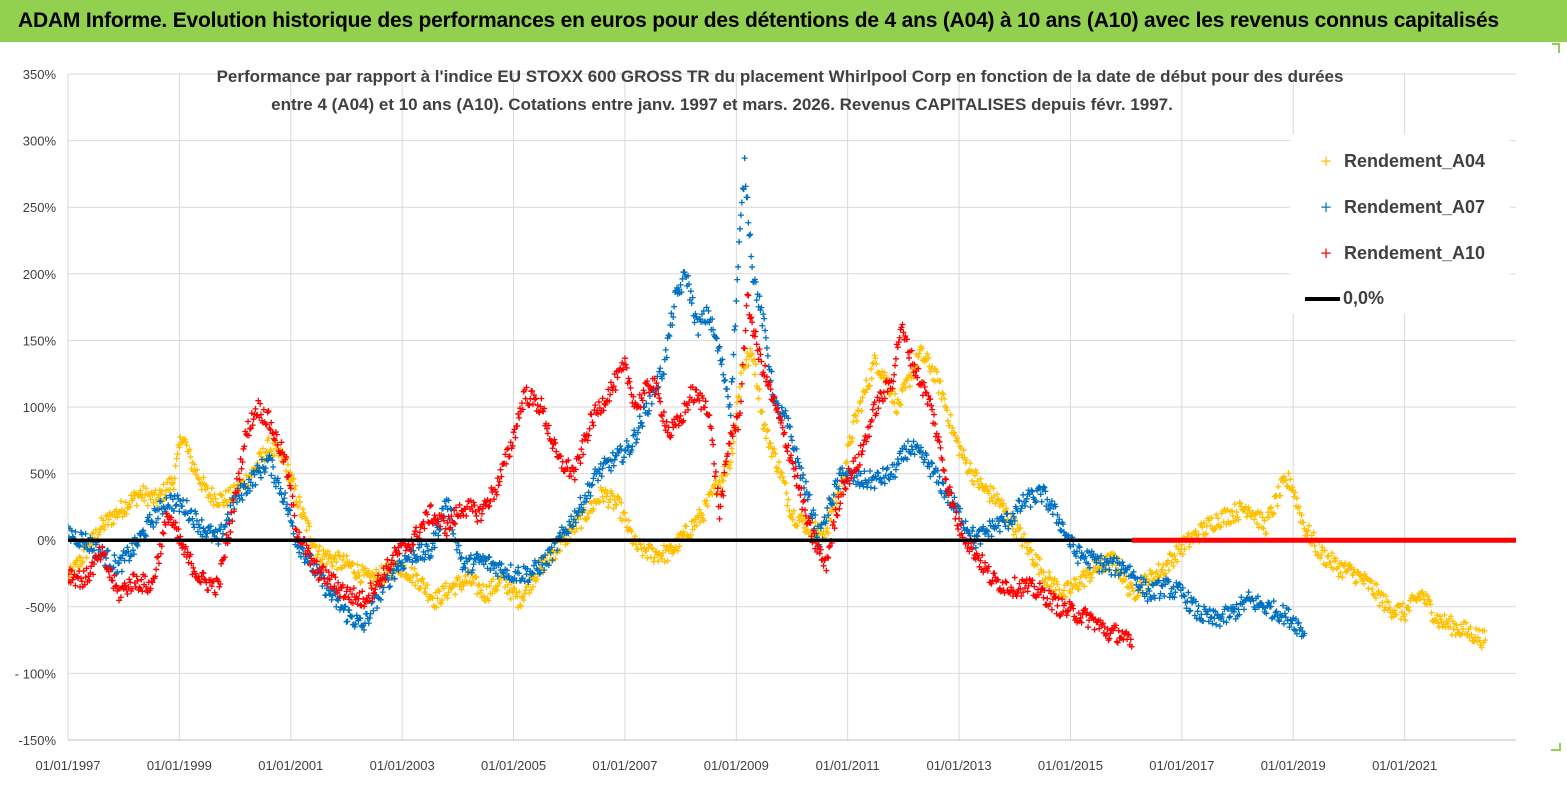  What do you see at coordinates (1556, 747) in the screenshot?
I see `resize-handle-bottom-right` at bounding box center [1556, 747].